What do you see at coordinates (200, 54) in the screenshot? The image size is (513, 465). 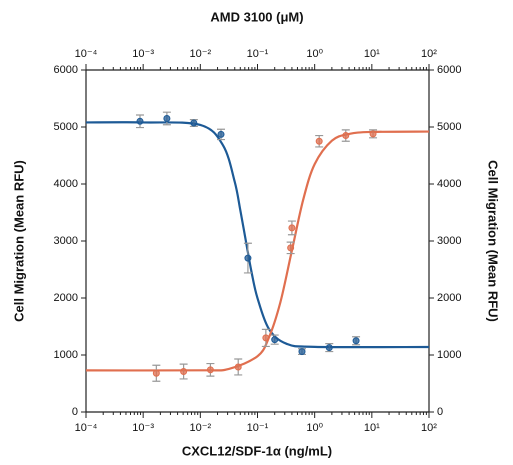 I see `x2-tick-label: 10⁻²` at bounding box center [200, 54].